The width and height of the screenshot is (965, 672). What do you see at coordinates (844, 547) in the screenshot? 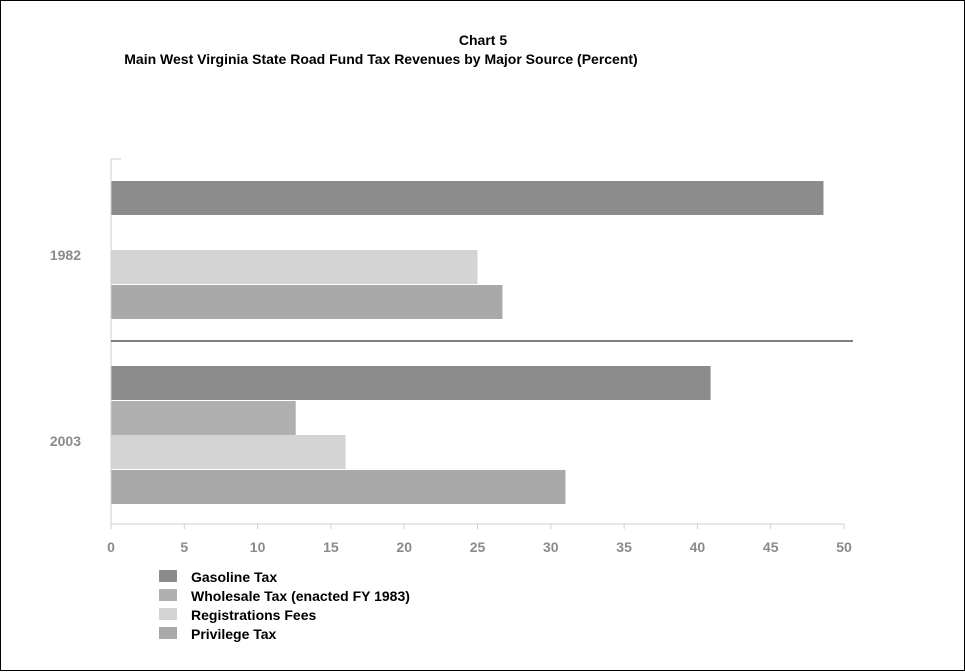
I see `x-tick-label: 50` at bounding box center [844, 547].